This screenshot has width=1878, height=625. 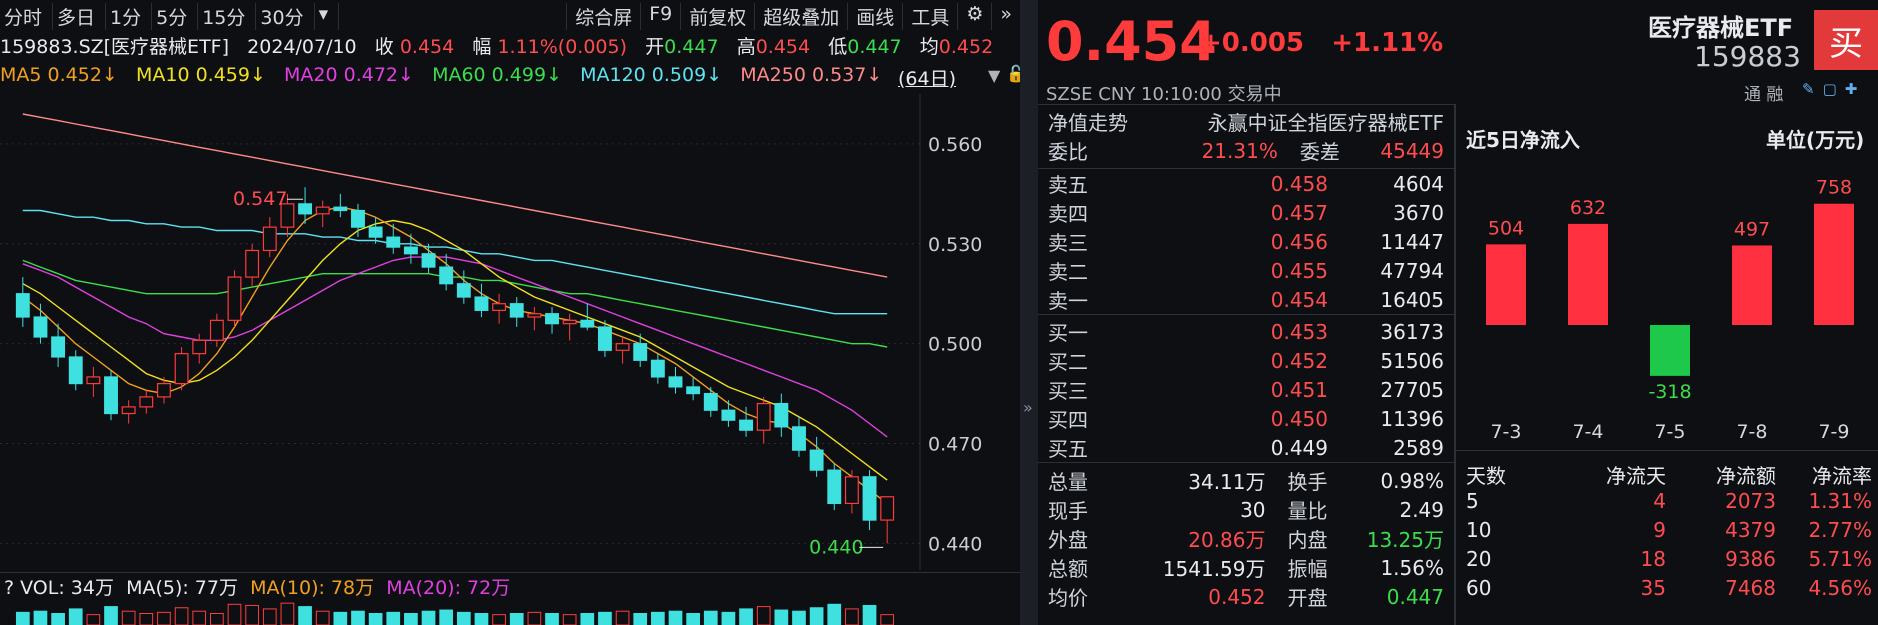 I want to click on stat-row: 现手 30 量比 2.49, so click(x=1246, y=509).